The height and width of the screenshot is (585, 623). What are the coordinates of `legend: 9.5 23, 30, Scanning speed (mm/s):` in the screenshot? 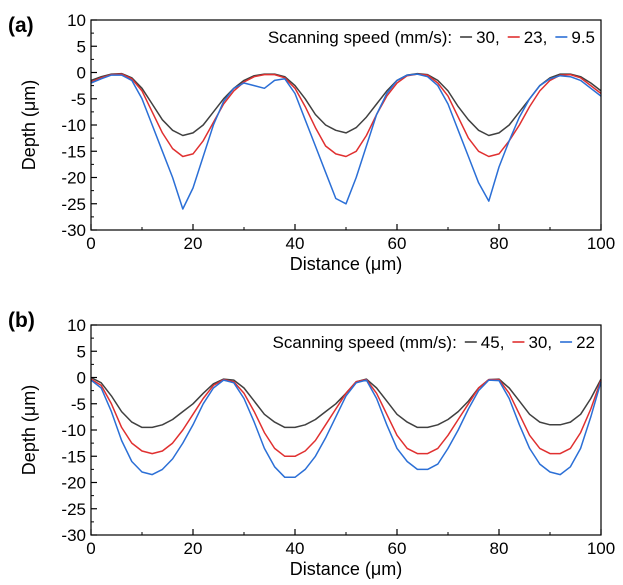 It's located at (431, 37).